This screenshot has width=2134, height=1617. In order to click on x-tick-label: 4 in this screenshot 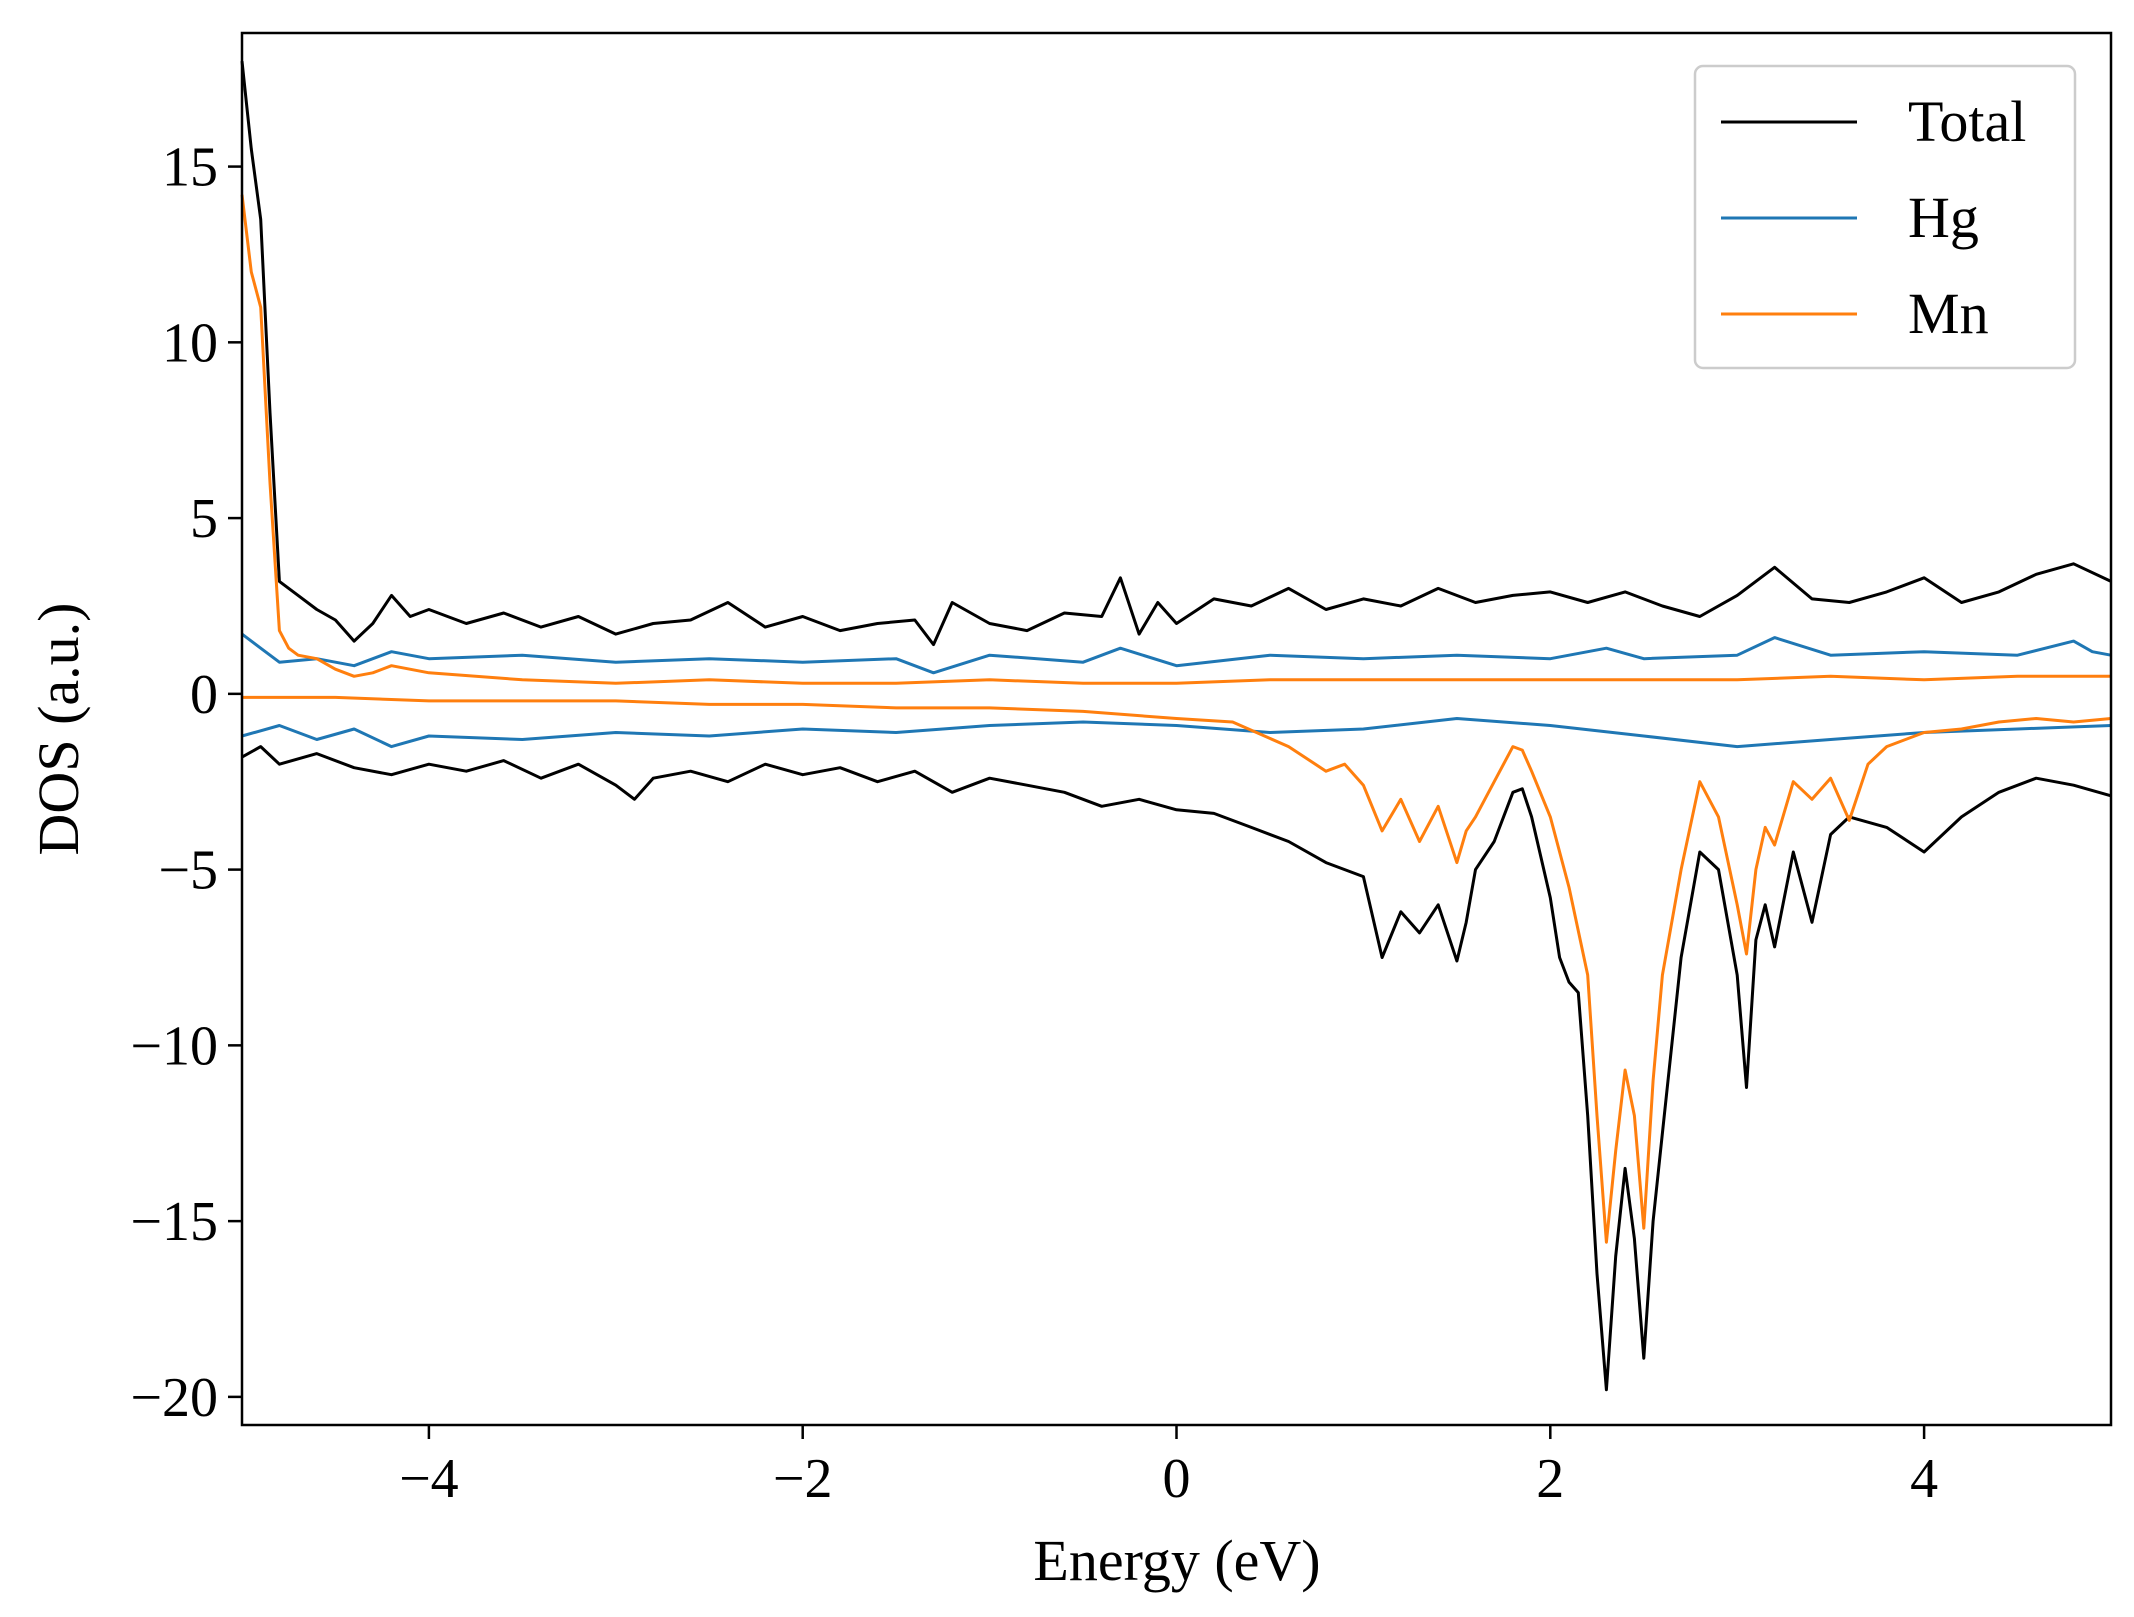, I will do `click(1924, 1479)`.